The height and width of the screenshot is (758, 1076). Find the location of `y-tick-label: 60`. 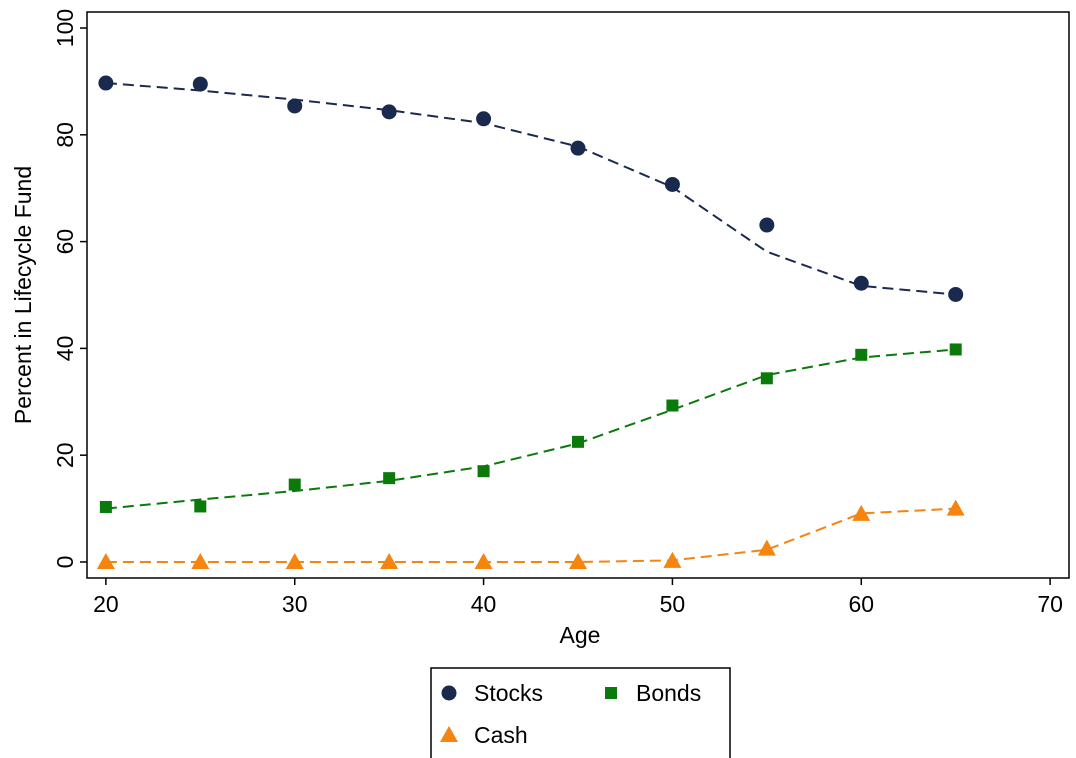

y-tick-label: 60 is located at coordinates (65, 242).